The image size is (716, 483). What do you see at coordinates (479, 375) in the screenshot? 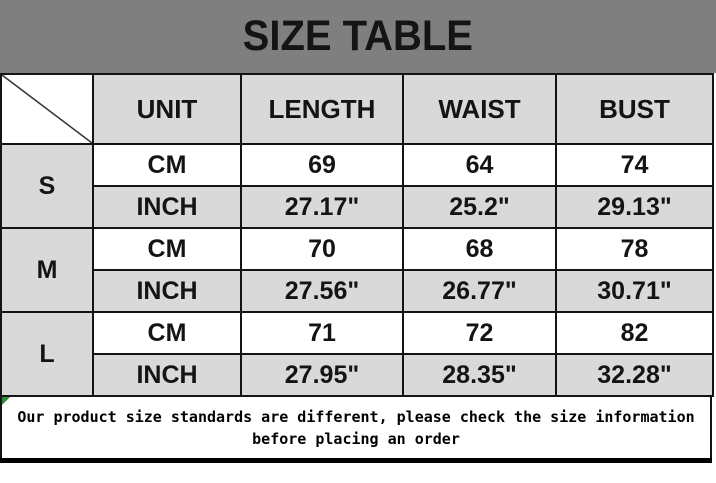
I see `cell-l-inch-waist: 28.35"` at bounding box center [479, 375].